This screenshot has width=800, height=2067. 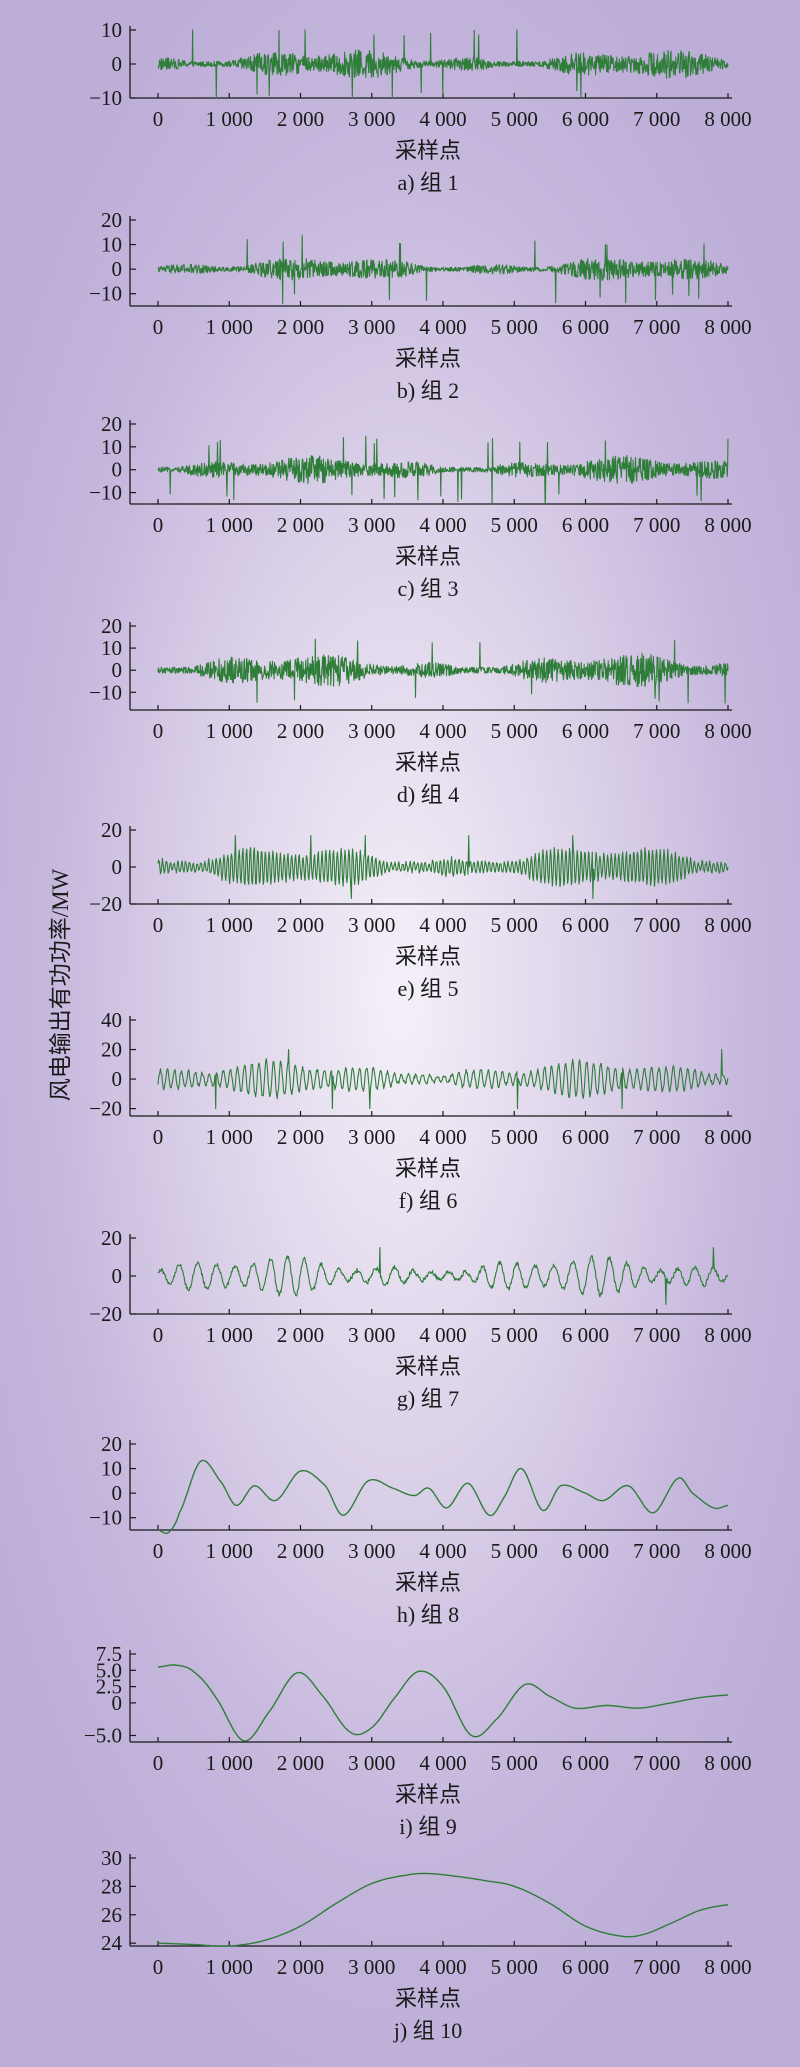 What do you see at coordinates (111, 1020) in the screenshot?
I see `y-tick-label: 40` at bounding box center [111, 1020].